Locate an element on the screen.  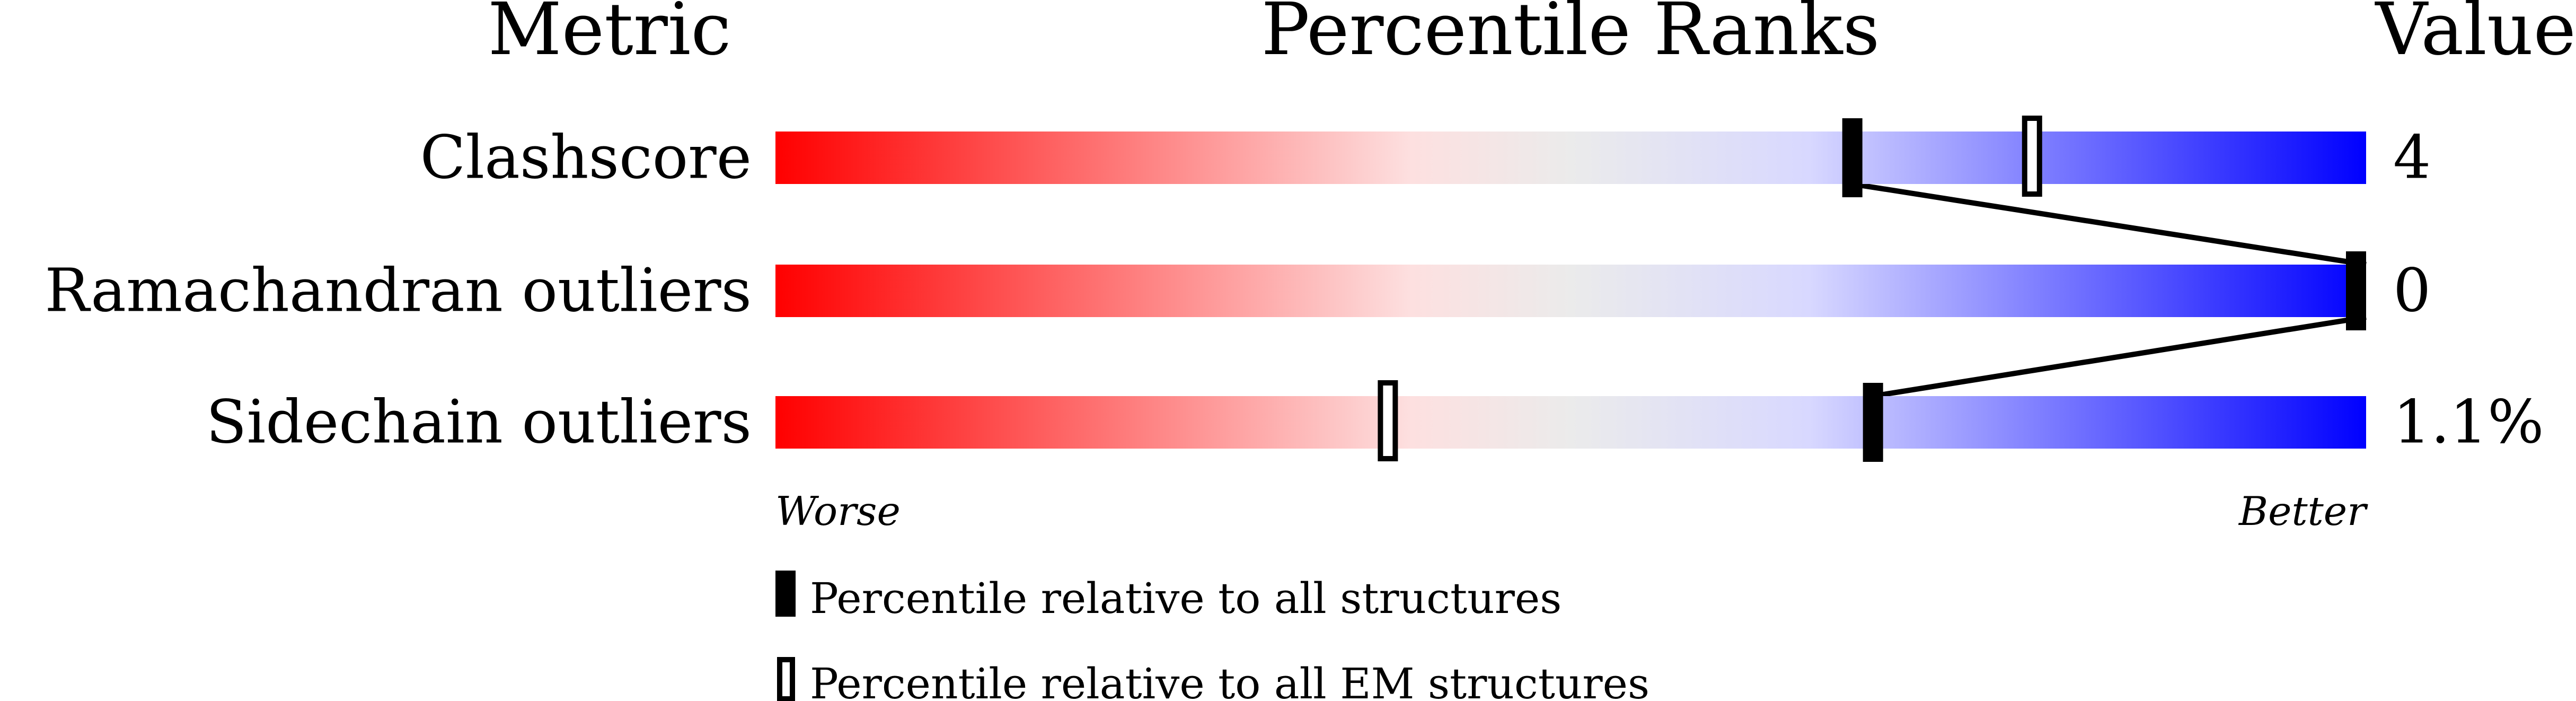
better-label: Better is located at coordinates (2303, 511).